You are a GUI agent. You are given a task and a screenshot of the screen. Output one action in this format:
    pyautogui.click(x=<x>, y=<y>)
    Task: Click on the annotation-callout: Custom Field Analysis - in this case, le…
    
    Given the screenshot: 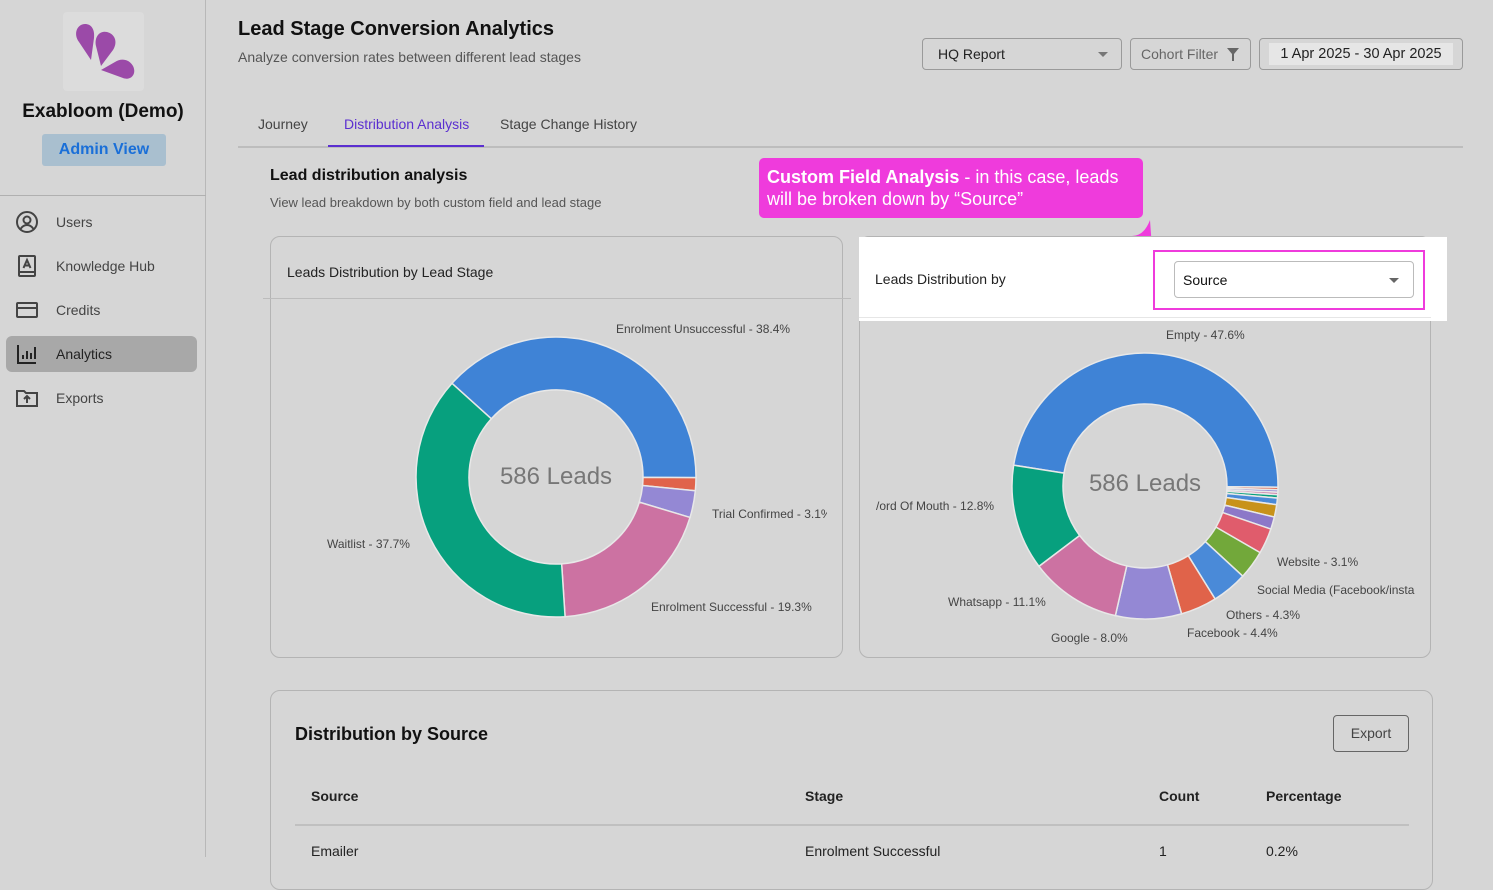 What is the action you would take?
    pyautogui.click(x=951, y=188)
    